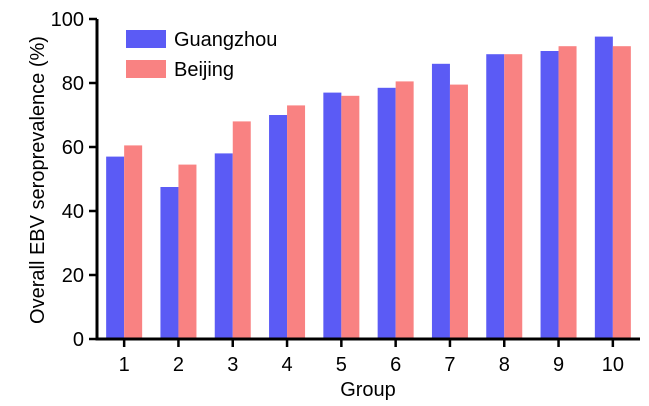 This screenshot has width=649, height=406. Describe the element at coordinates (38, 180) in the screenshot. I see `y-axis-title: Overall EBV seroprevalence (%)` at that location.